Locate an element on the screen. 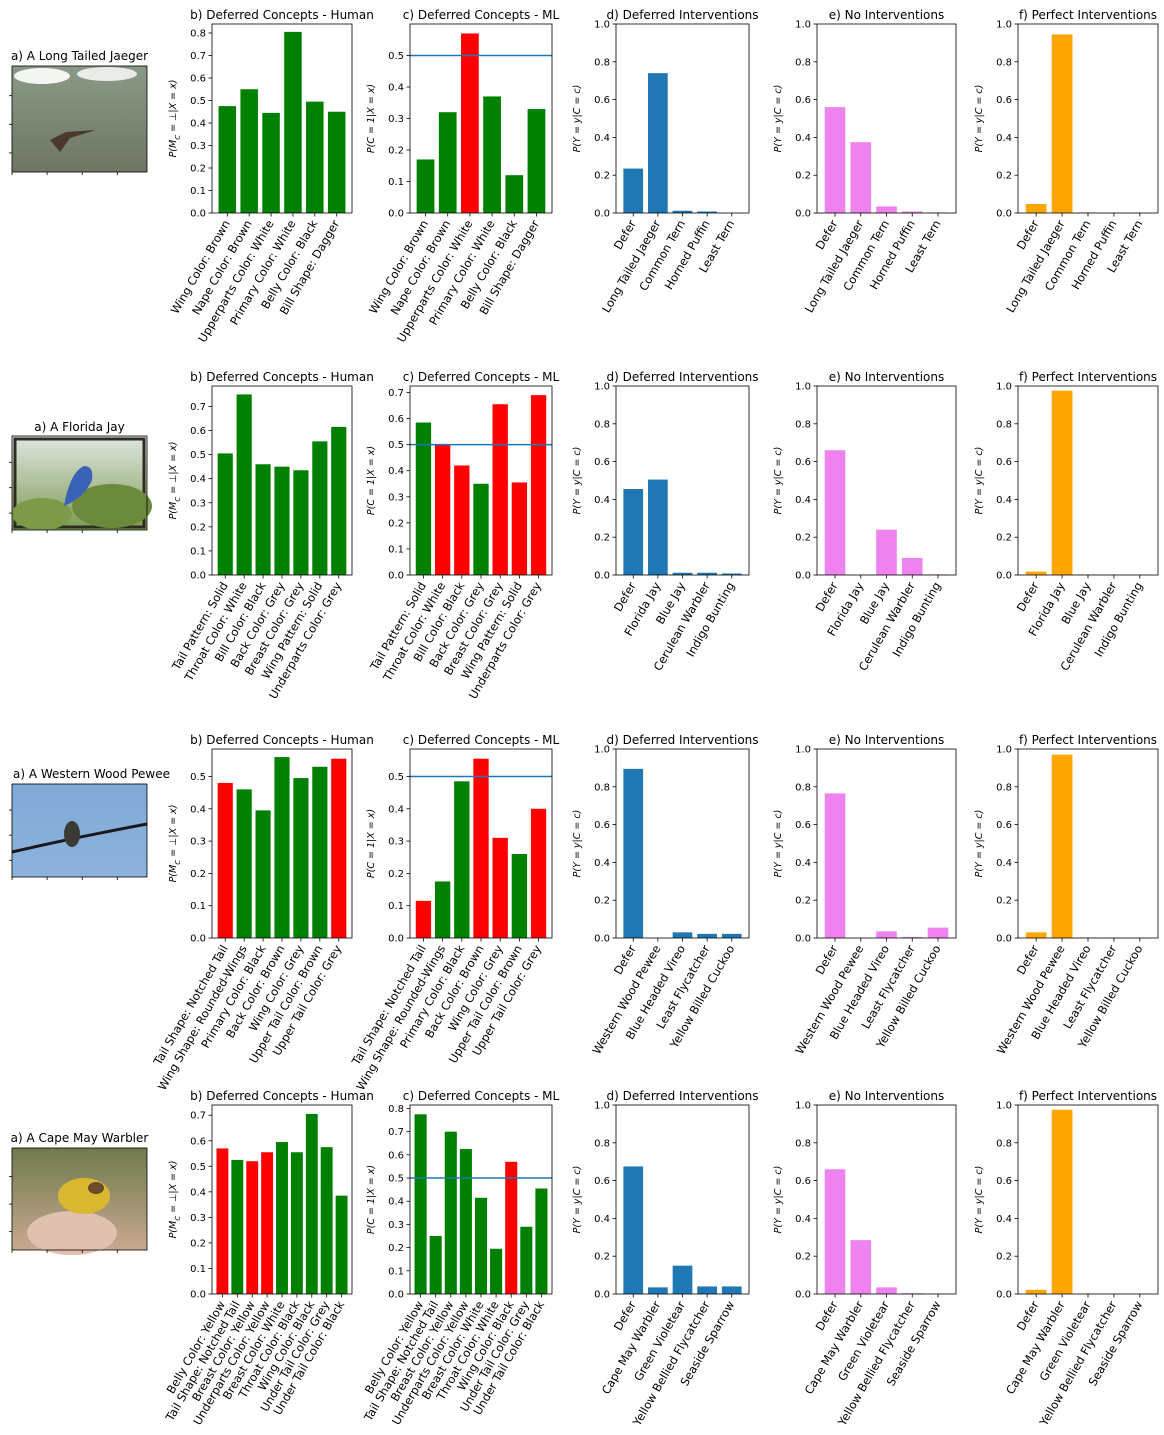 This screenshot has width=1164, height=1435. bird-silhouette is located at coordinates (72, 834).